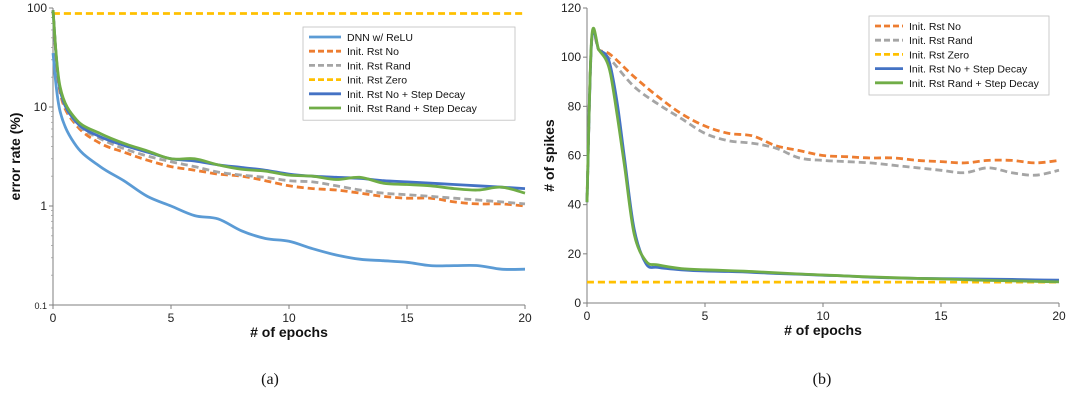  Describe the element at coordinates (575, 156) in the screenshot. I see `y-tick-label: 60` at that location.